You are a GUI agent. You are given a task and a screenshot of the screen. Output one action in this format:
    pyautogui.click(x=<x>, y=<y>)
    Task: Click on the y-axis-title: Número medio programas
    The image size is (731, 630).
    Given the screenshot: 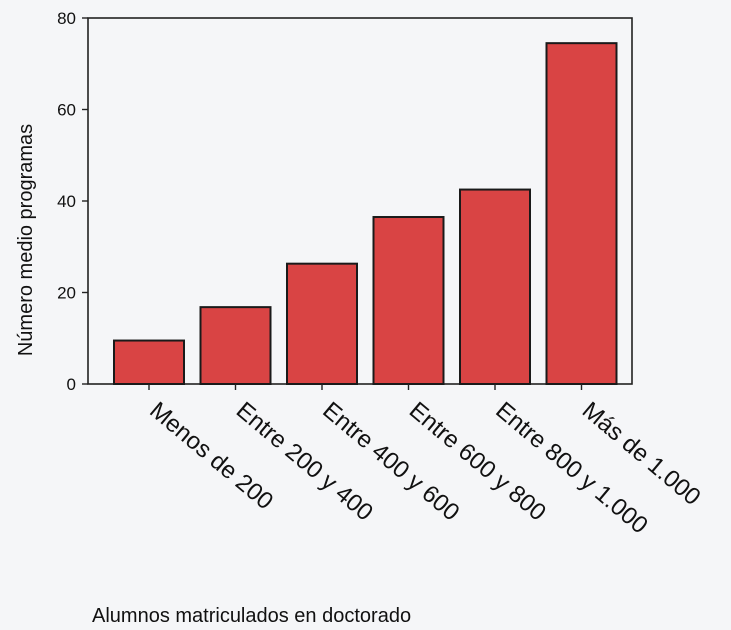 What is the action you would take?
    pyautogui.click(x=26, y=240)
    